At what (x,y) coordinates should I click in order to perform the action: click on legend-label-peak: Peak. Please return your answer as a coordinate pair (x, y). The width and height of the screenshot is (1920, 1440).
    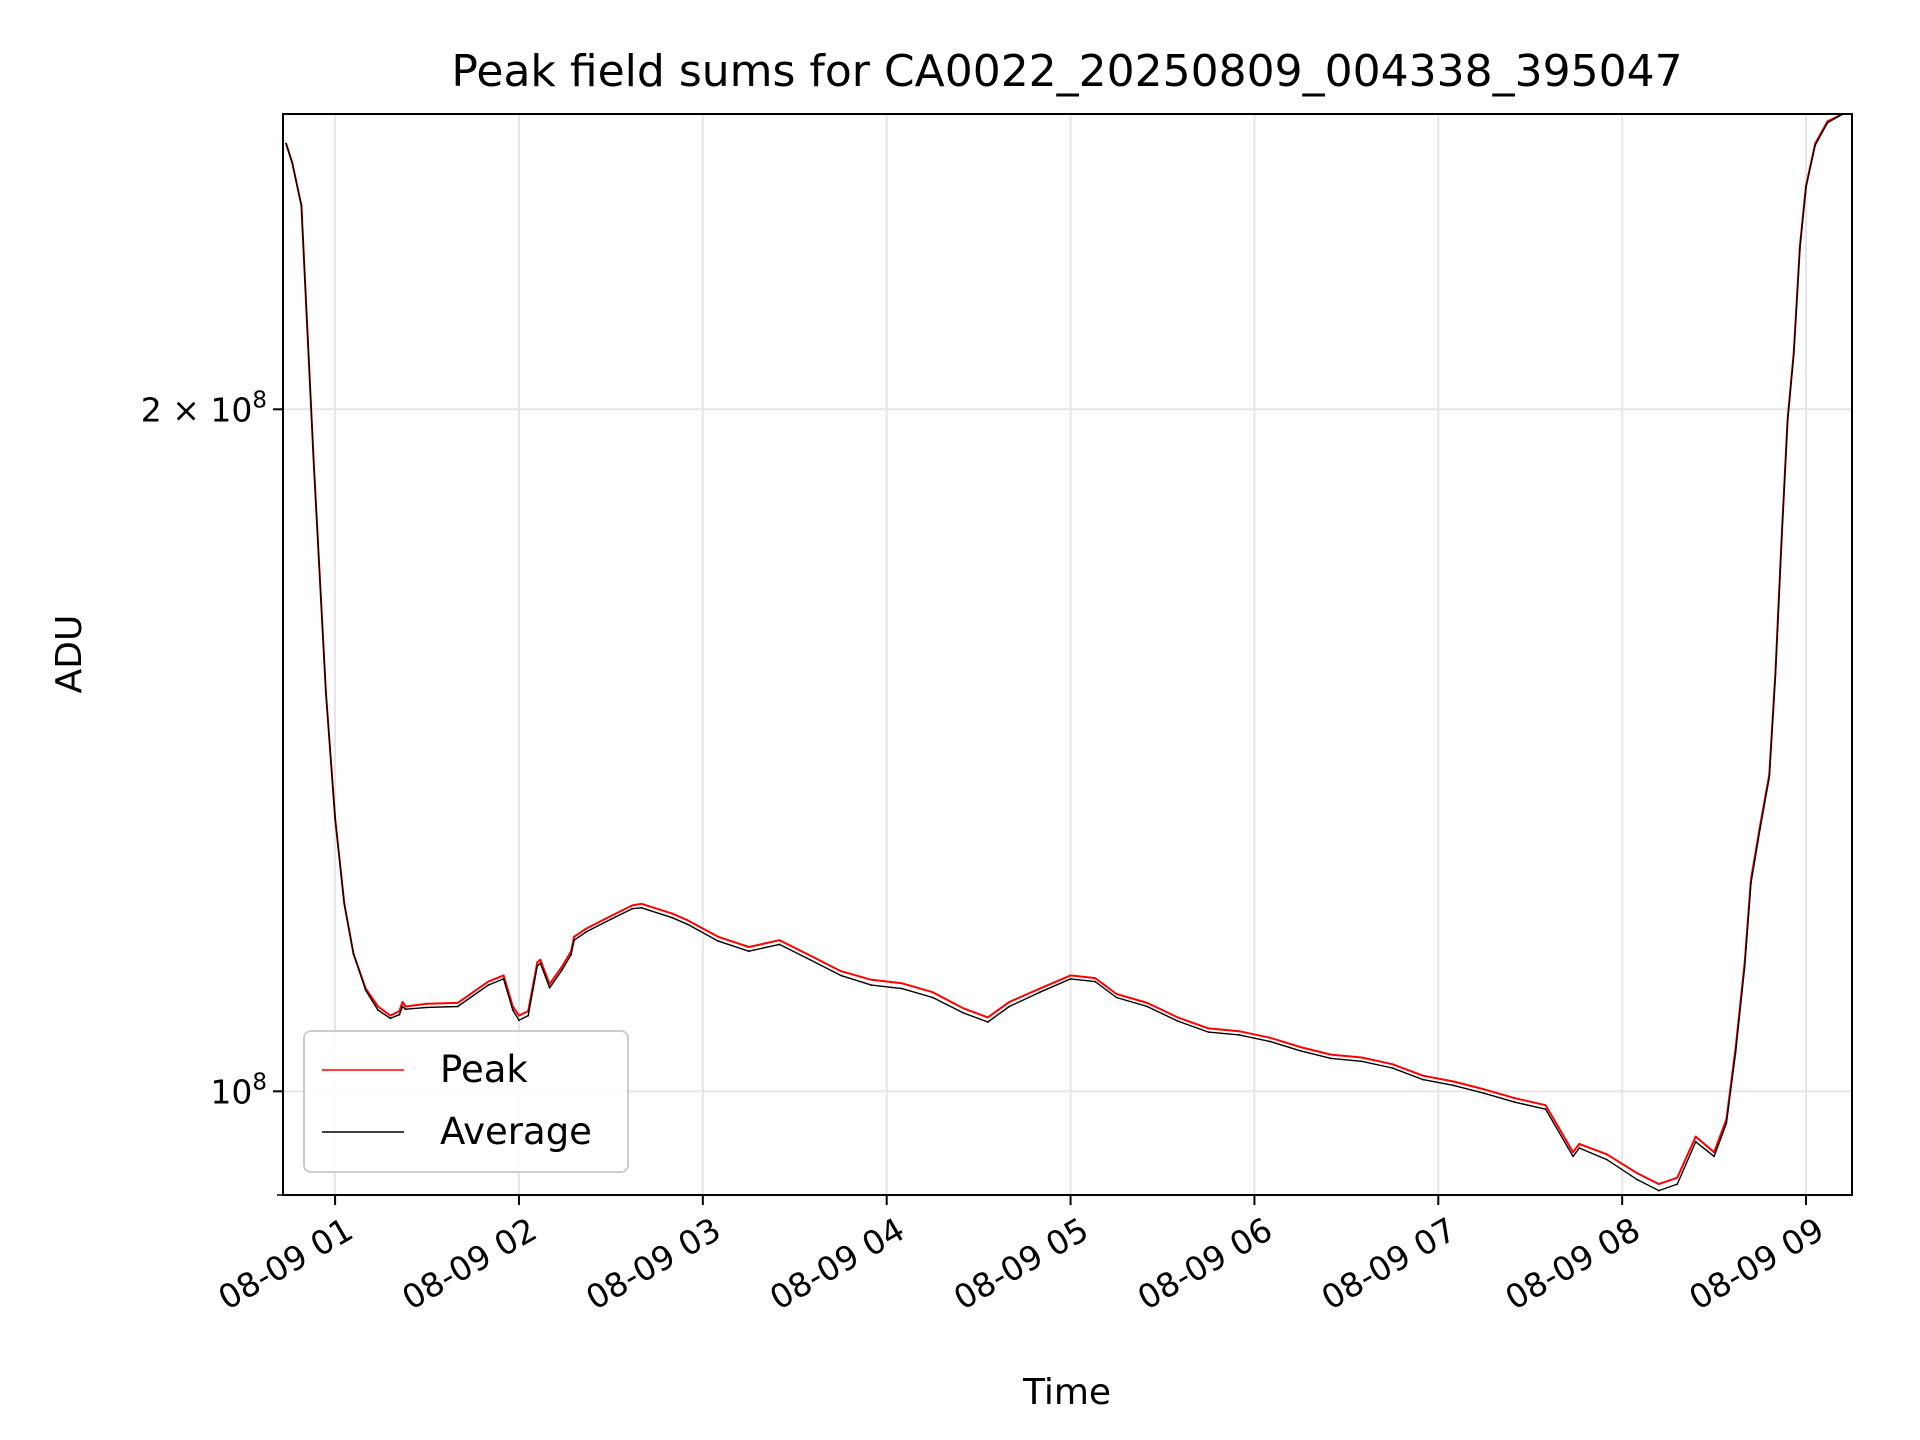
    Looking at the image, I should click on (484, 1069).